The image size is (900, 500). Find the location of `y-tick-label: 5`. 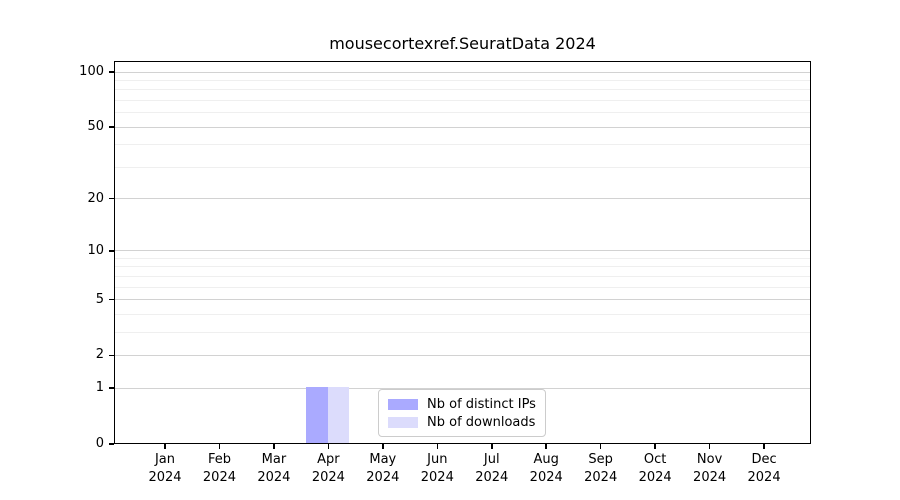

y-tick-label: 5 is located at coordinates (99, 299).